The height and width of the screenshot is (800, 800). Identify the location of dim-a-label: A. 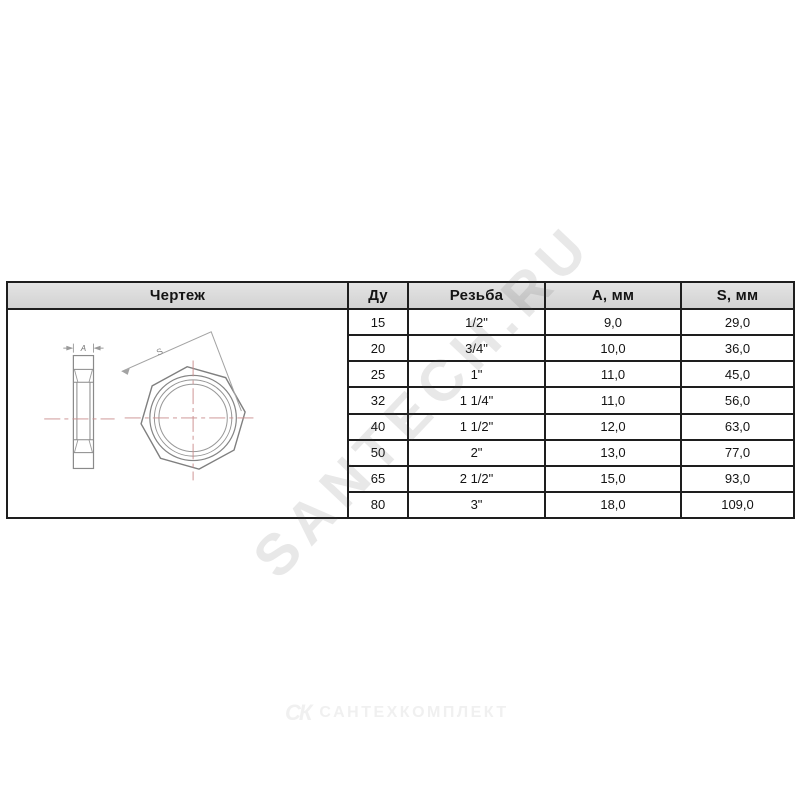
(83, 348).